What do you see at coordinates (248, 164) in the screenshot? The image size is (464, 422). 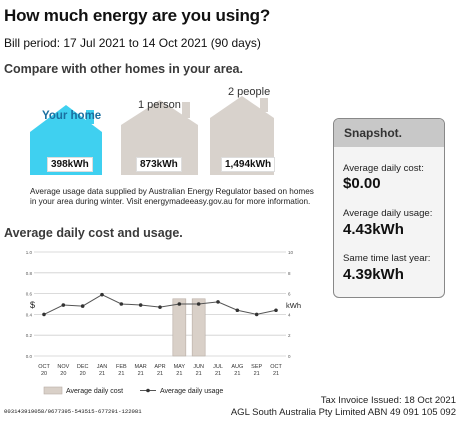 I see `two-people-kwh: 1,494kWh` at bounding box center [248, 164].